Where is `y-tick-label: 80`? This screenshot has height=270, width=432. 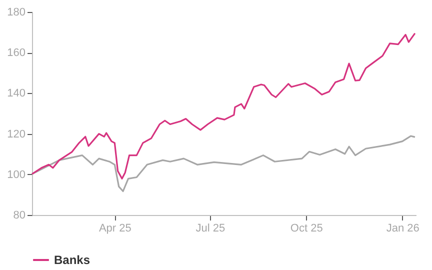 y-tick-label: 80 is located at coordinates (19, 216).